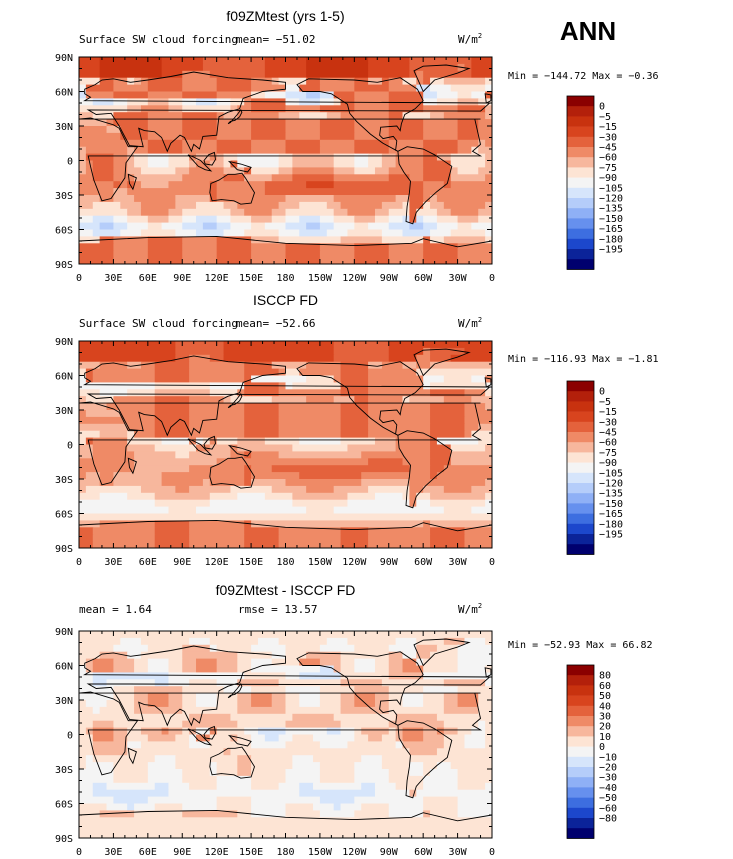  I want to click on x-tick-label: 60W, so click(423, 278).